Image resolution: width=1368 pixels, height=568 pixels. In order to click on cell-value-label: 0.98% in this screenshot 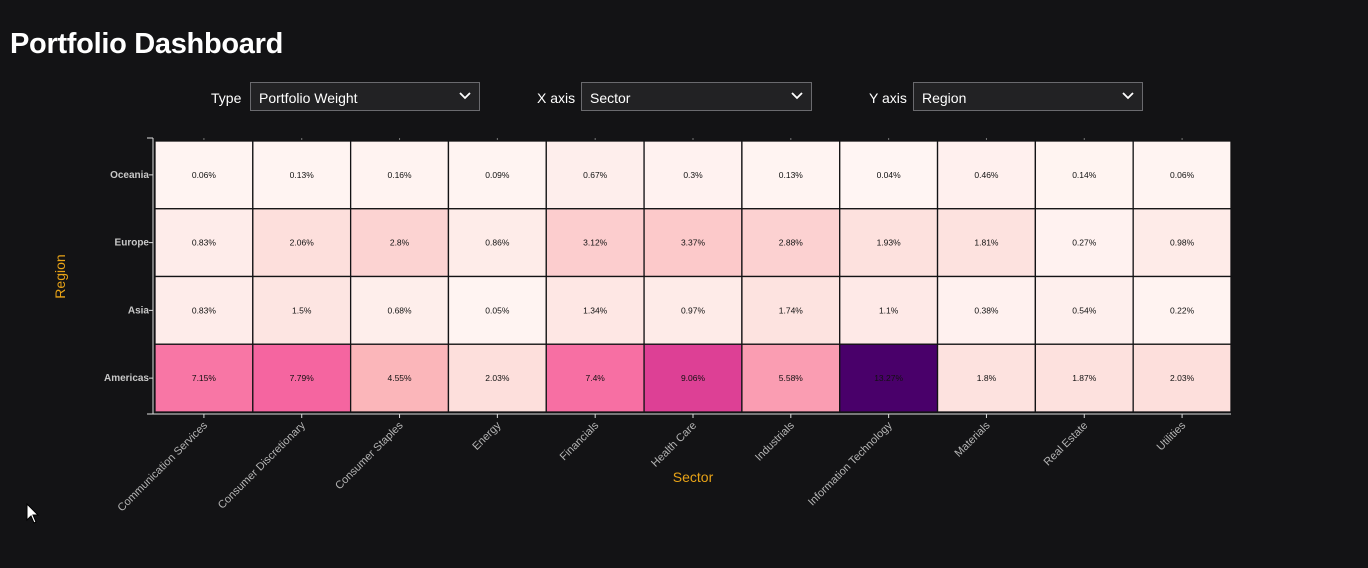, I will do `click(1182, 243)`.